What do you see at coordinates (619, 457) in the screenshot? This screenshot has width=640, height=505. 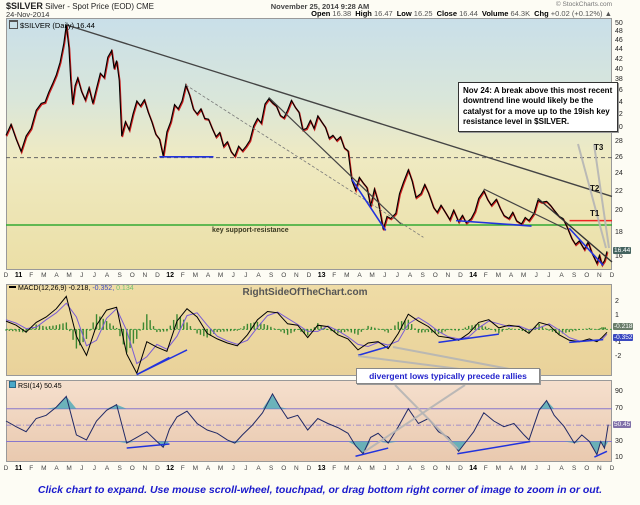 I see `axis-tick-rsi: 10` at bounding box center [619, 457].